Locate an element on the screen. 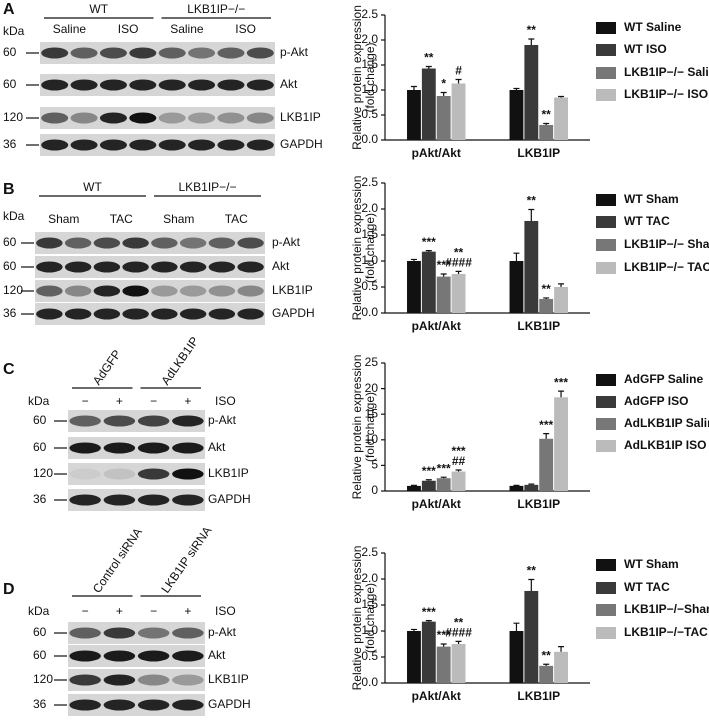 Image resolution: width=709 pixels, height=726 pixels. legend-label: WT ISO is located at coordinates (645, 49).